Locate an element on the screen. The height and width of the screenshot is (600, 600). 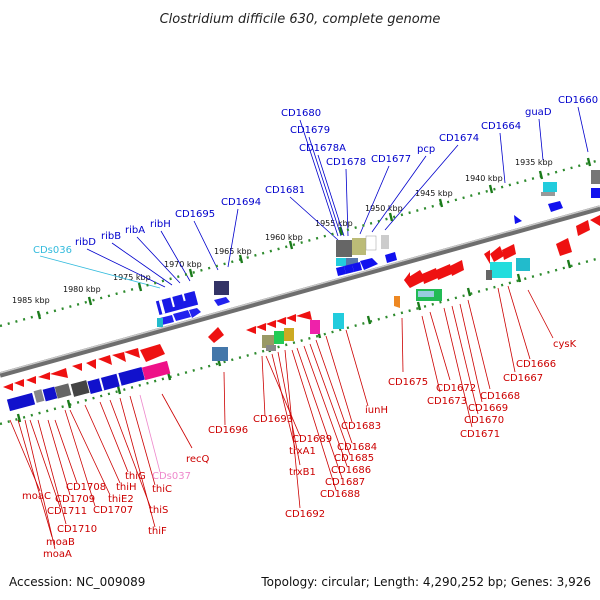
tick-label: 1985 kbp is located at coordinates (31, 300).